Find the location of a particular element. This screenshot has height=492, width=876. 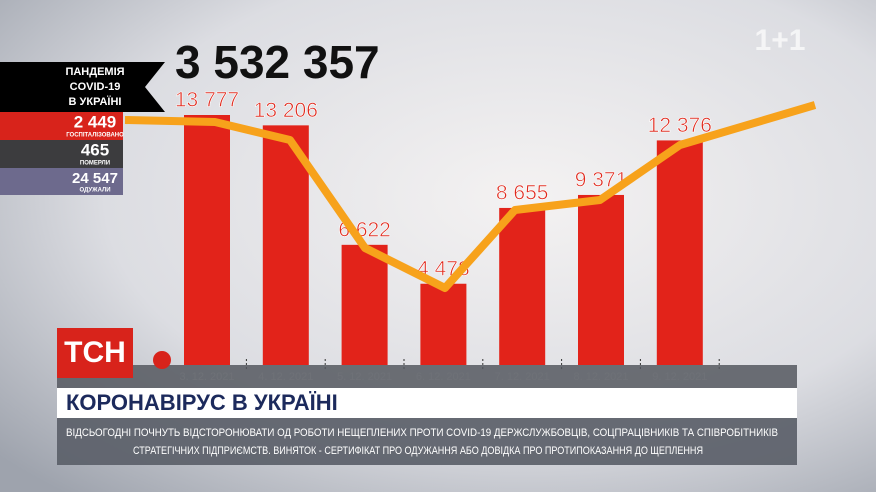

value-label: 8 655 is located at coordinates (522, 192).